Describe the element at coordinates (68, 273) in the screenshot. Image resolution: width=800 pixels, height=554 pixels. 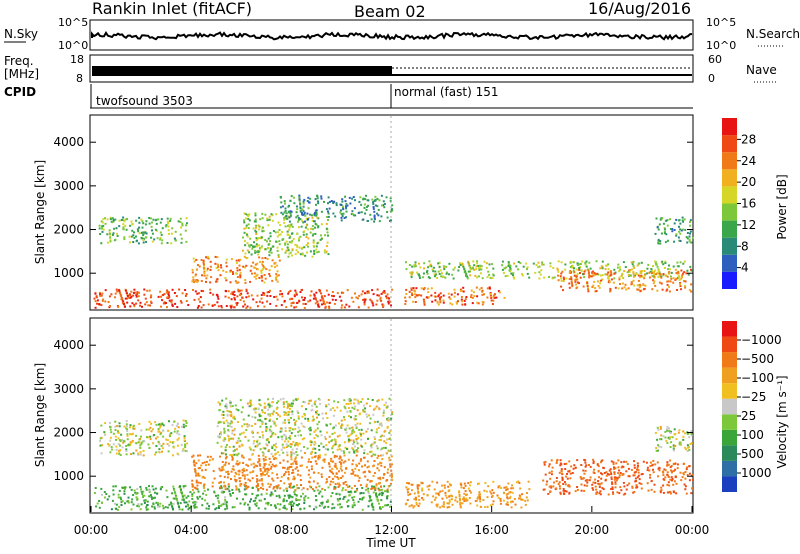
I see `y-tick-label: 1000` at that location.